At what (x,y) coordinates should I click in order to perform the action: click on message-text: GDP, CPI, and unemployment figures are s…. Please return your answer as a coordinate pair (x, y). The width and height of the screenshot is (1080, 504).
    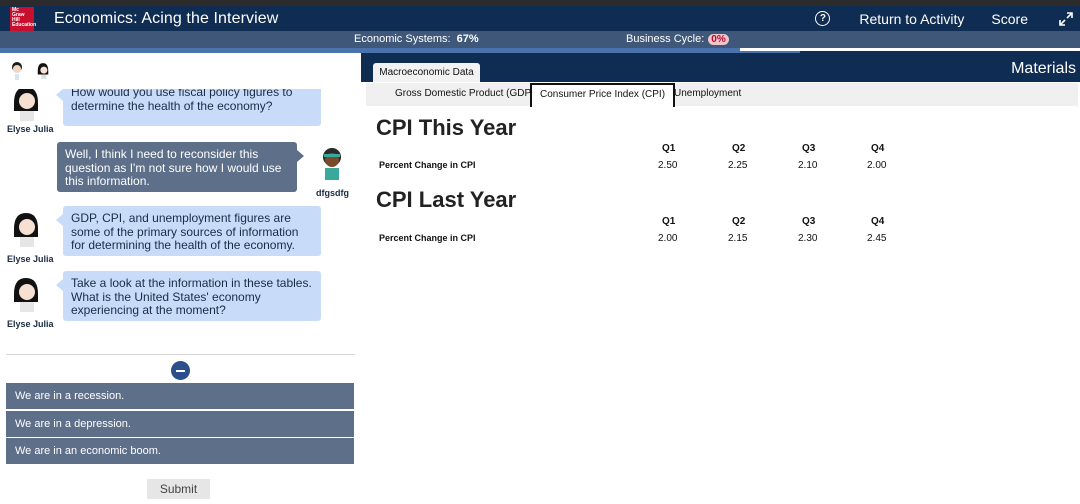
    Looking at the image, I should click on (185, 231).